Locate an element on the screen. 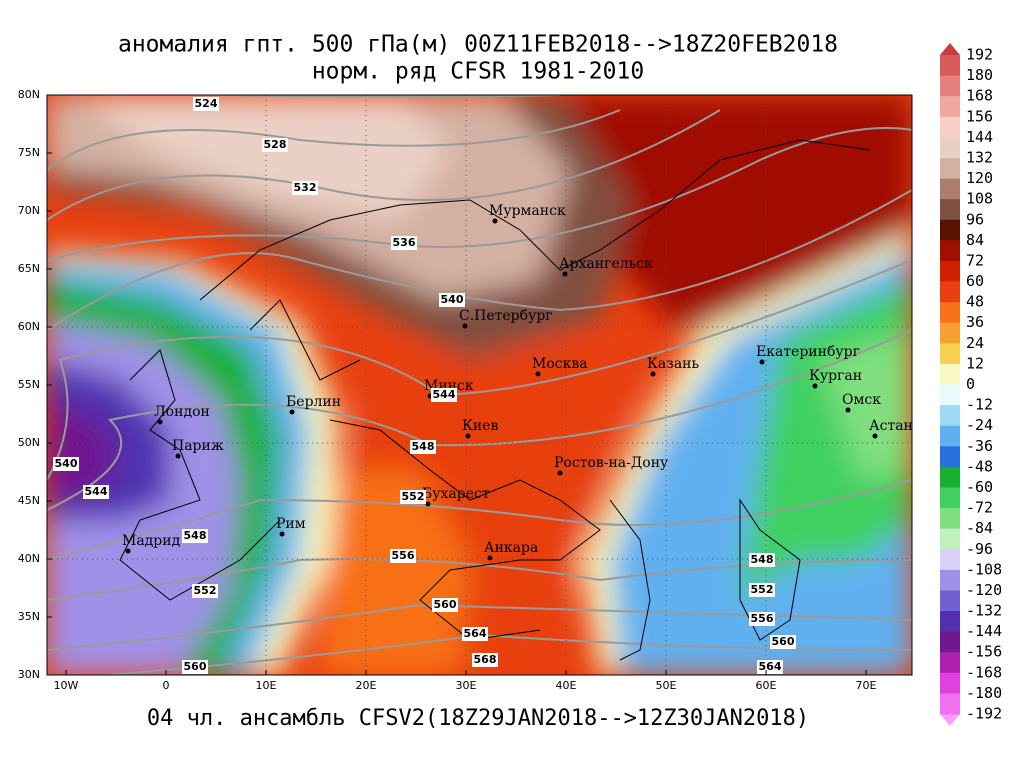  colorbar-label: 48 is located at coordinates (975, 302).